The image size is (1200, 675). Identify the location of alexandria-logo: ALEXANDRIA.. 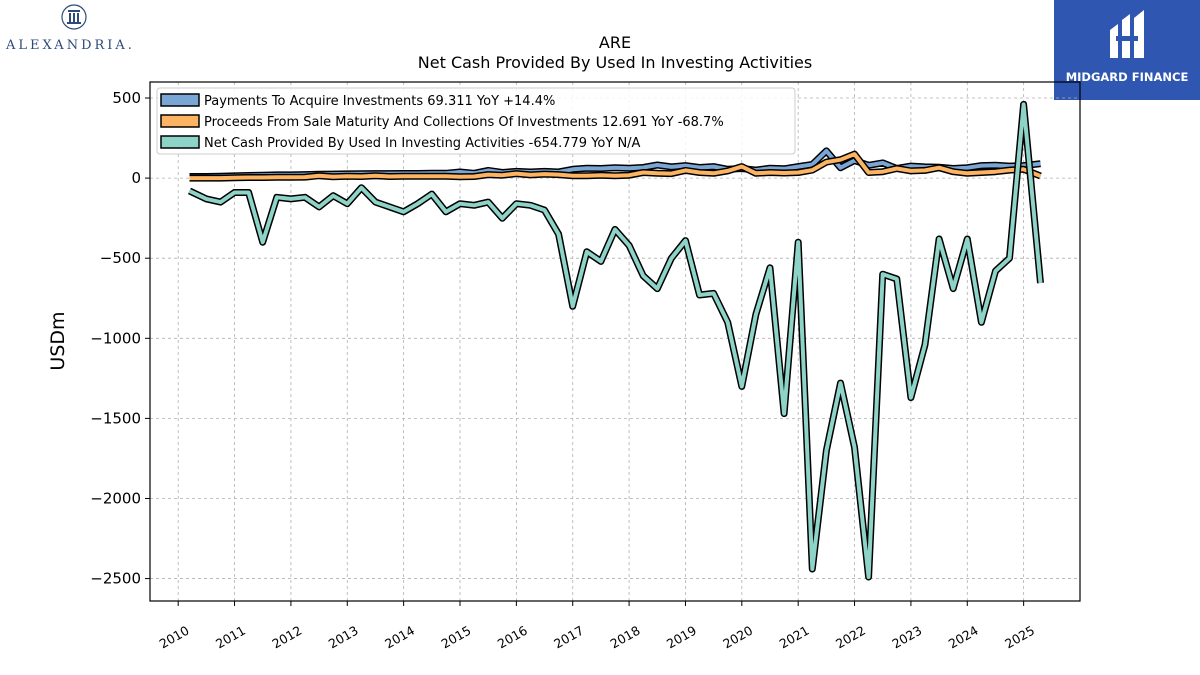
(77, 29).